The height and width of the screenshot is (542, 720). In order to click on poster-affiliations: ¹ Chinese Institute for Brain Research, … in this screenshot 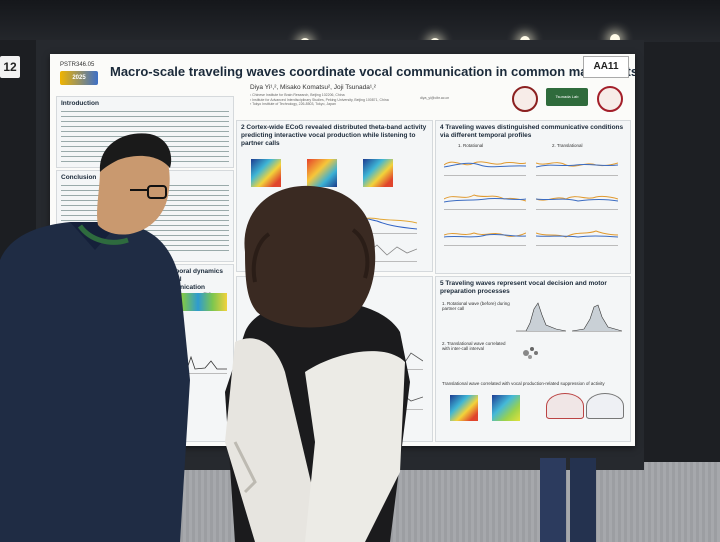, I will do `click(340, 100)`.